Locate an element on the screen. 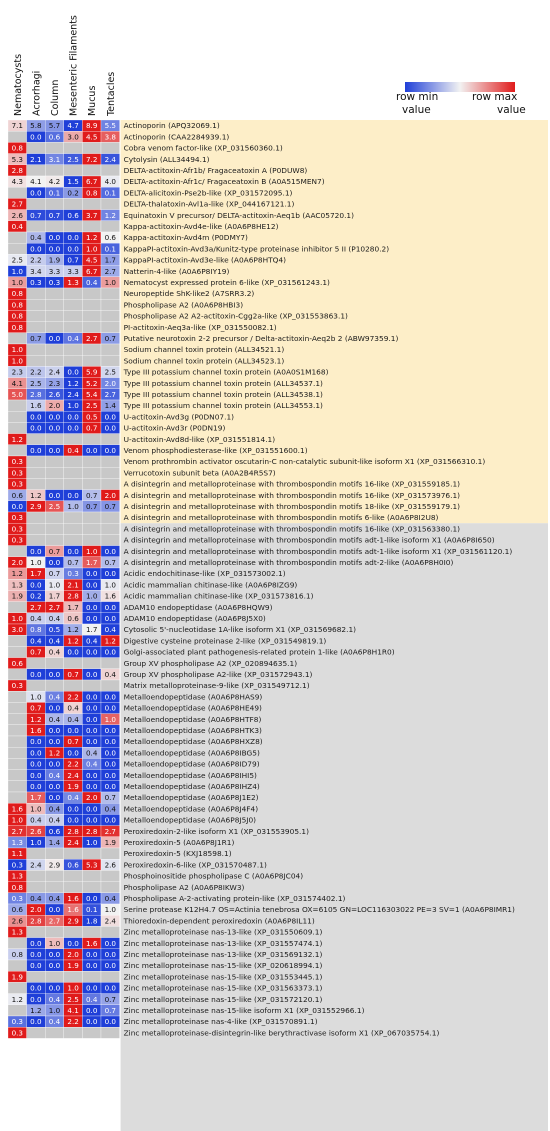  heatmap-cell-value: 4.0 is located at coordinates (111, 181).